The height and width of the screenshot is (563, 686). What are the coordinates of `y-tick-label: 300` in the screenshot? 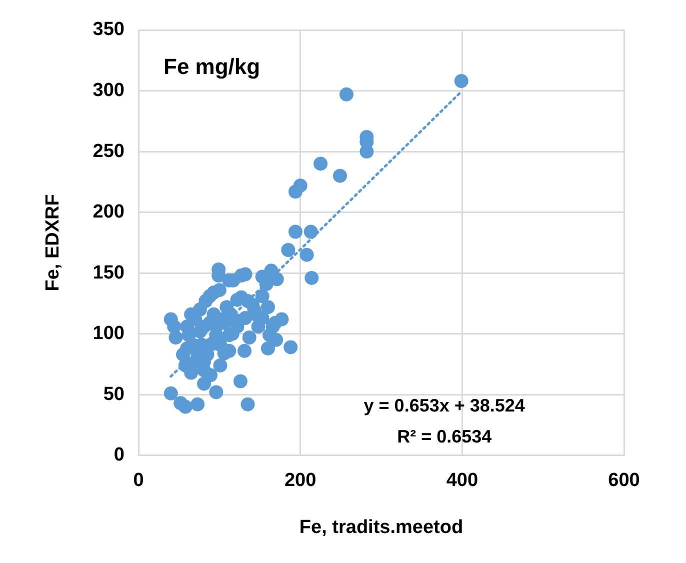 It's located at (108, 91).